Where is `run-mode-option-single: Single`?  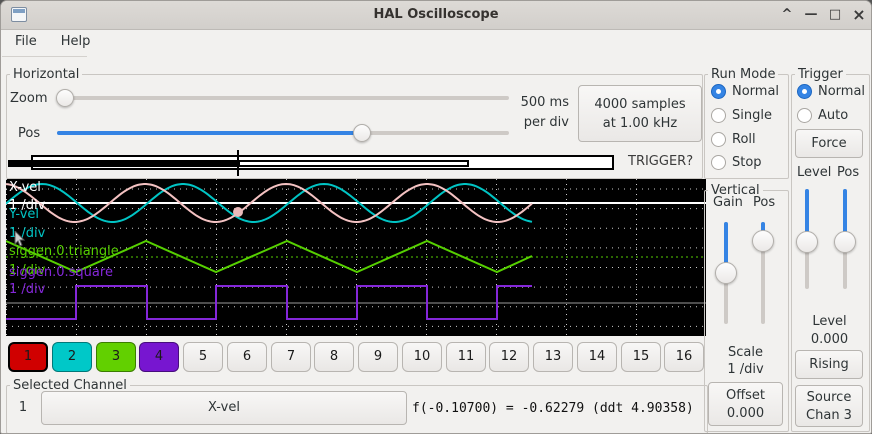
run-mode-option-single: Single is located at coordinates (741, 115).